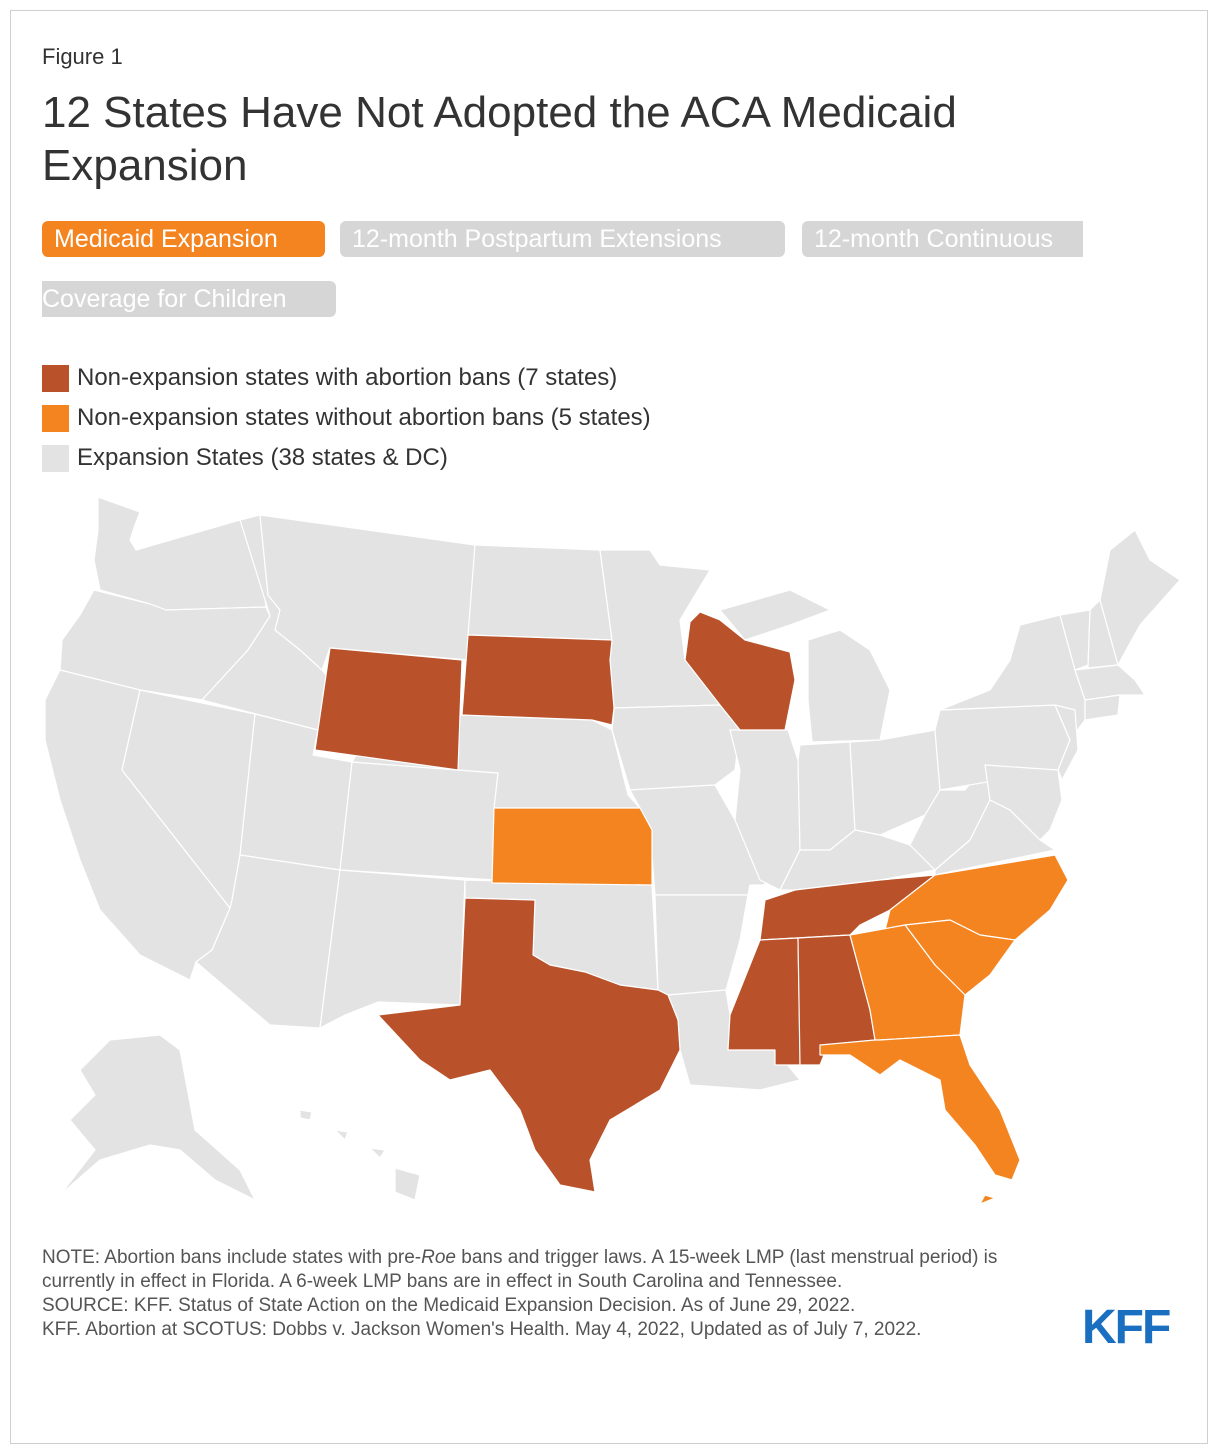  Describe the element at coordinates (262, 457) in the screenshot. I see `legend-label-expansion: Expansion States (38 states & DC)` at that location.